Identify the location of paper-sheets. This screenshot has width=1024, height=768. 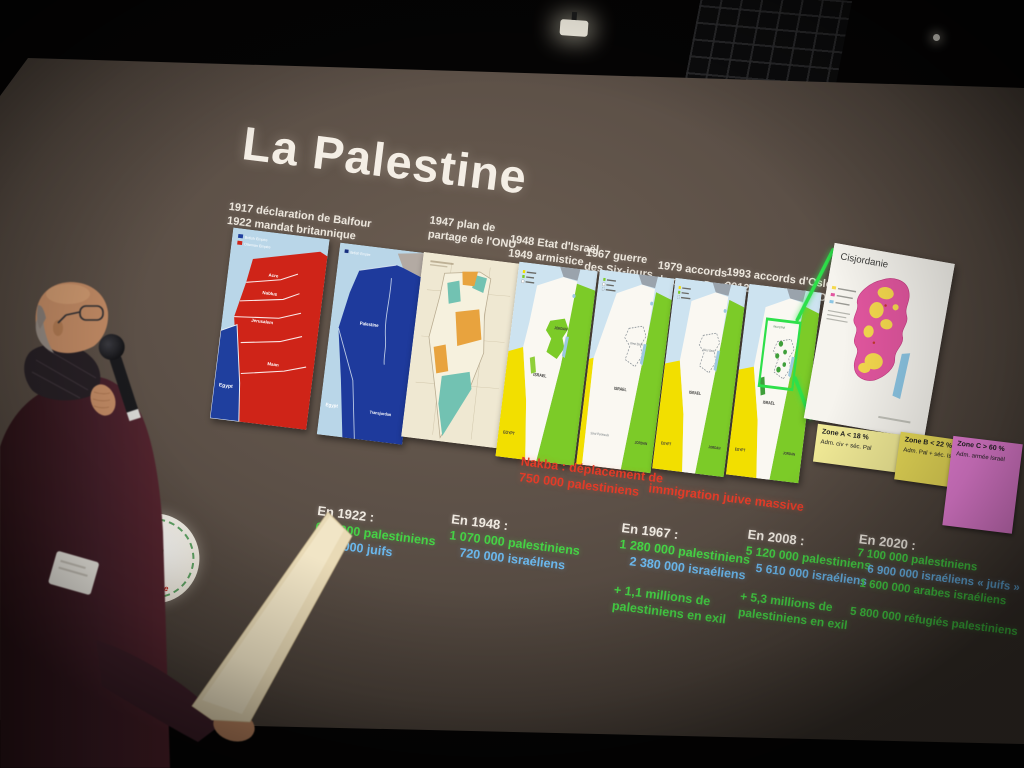
(272, 617).